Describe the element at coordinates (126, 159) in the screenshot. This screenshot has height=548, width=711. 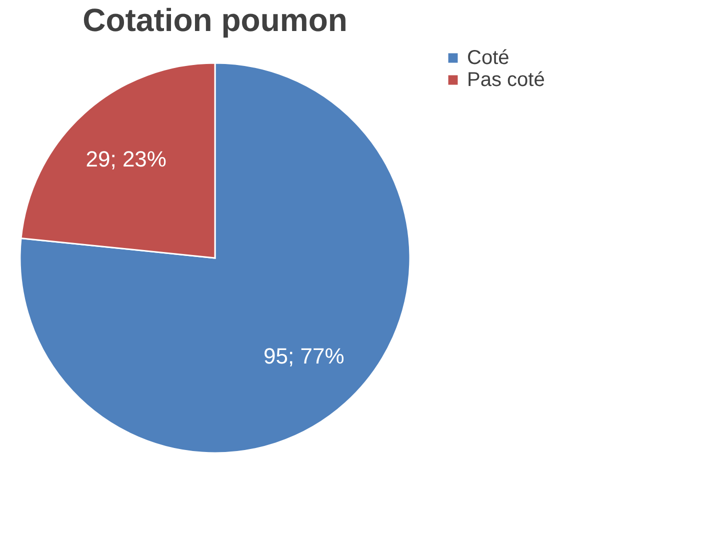
I see `data-label: 29; 23%` at that location.